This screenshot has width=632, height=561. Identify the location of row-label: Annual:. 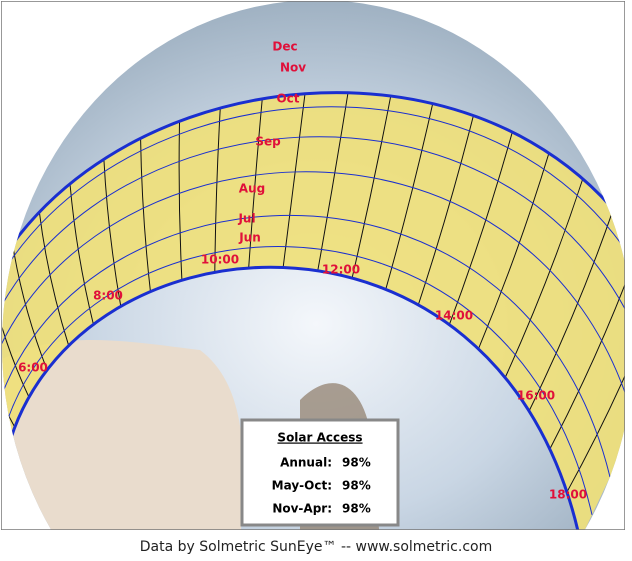
(306, 463).